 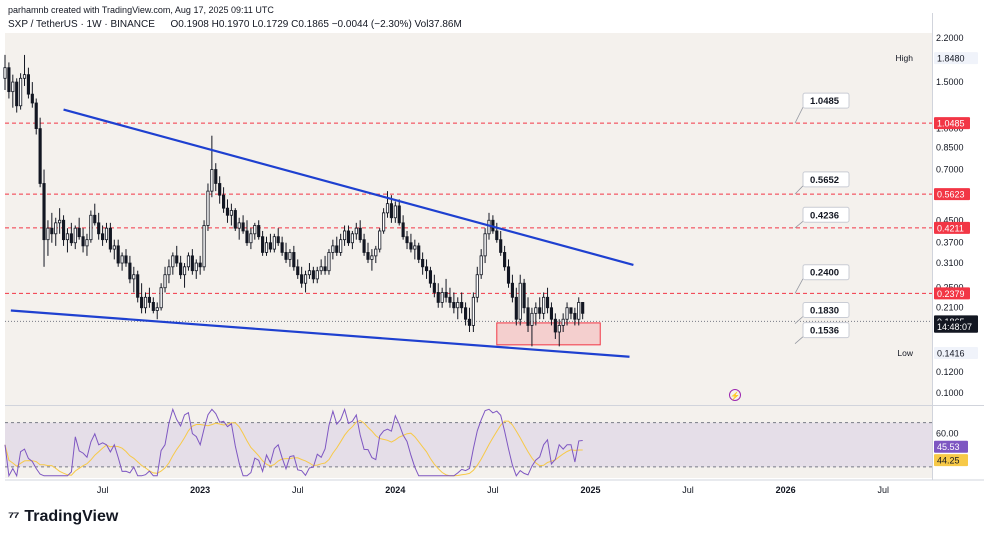 I want to click on rsi-value-tag, so click(x=951, y=446).